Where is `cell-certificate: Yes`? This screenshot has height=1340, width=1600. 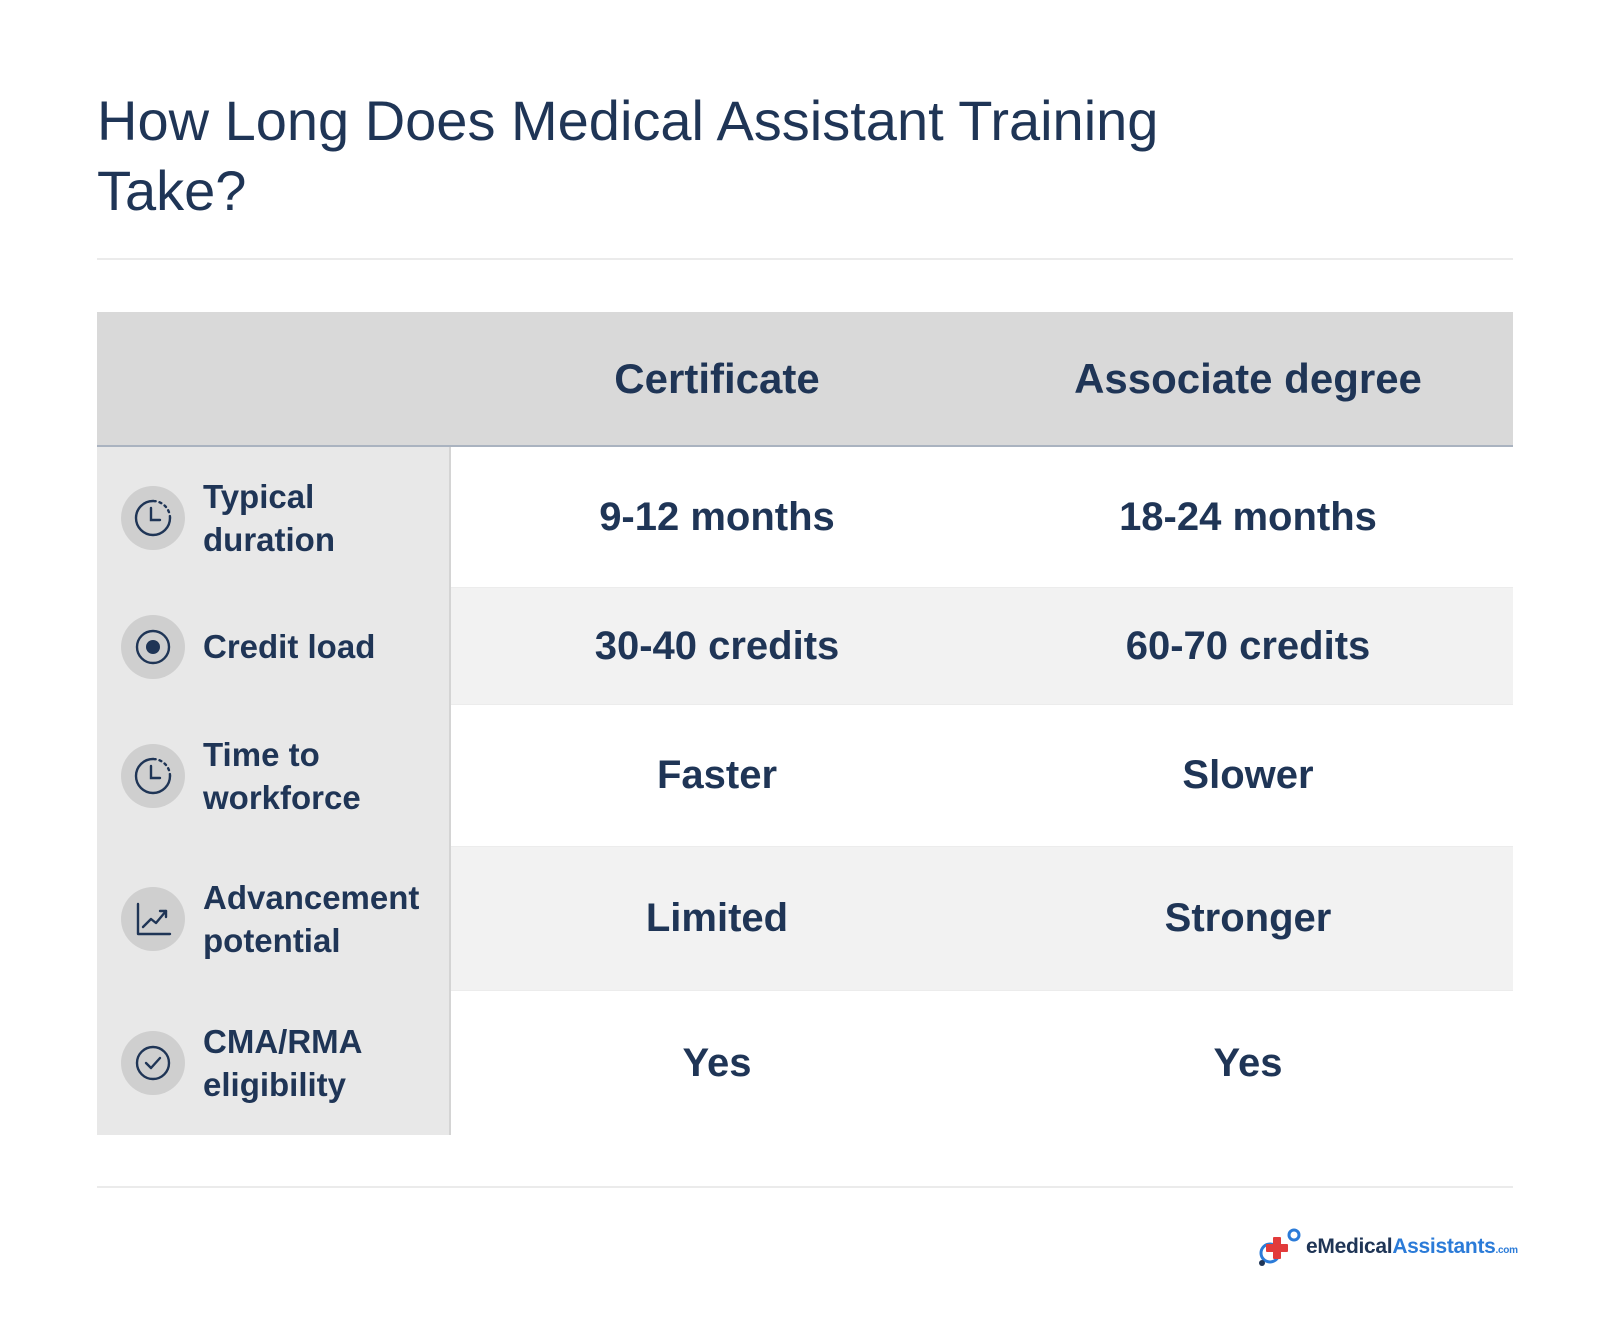 cell-certificate: Yes is located at coordinates (717, 1062).